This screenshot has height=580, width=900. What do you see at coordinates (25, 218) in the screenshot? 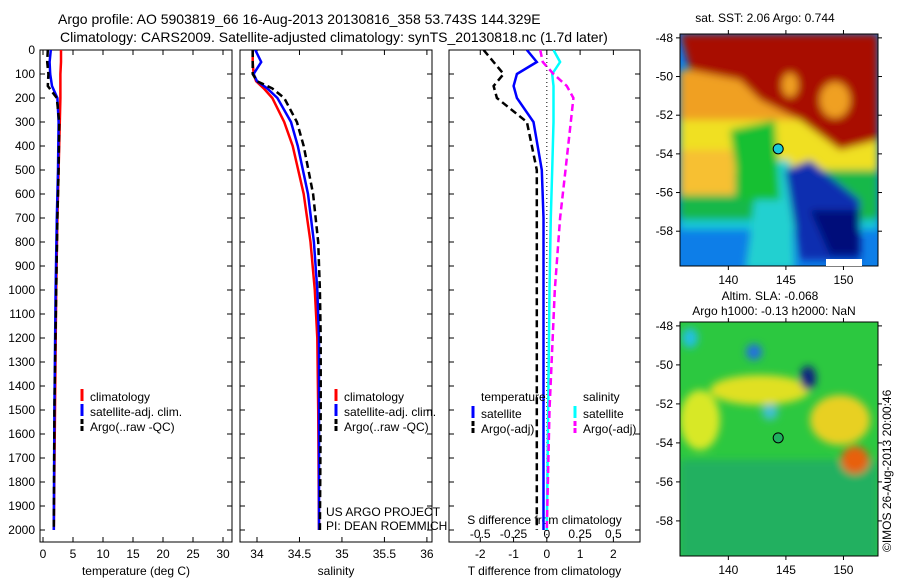
I see `depth-tick-label: 700` at bounding box center [25, 218].